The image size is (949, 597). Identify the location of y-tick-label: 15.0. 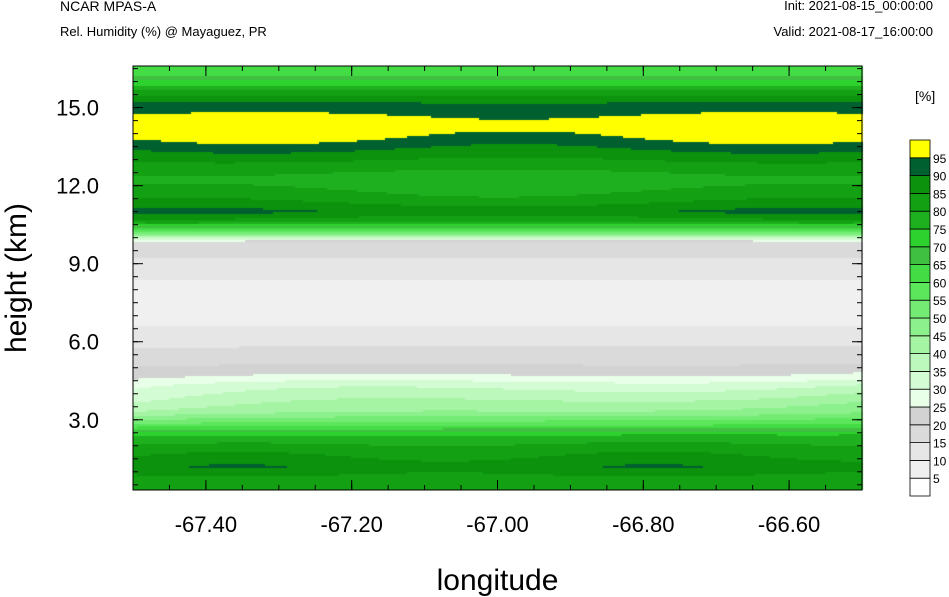
(77, 108).